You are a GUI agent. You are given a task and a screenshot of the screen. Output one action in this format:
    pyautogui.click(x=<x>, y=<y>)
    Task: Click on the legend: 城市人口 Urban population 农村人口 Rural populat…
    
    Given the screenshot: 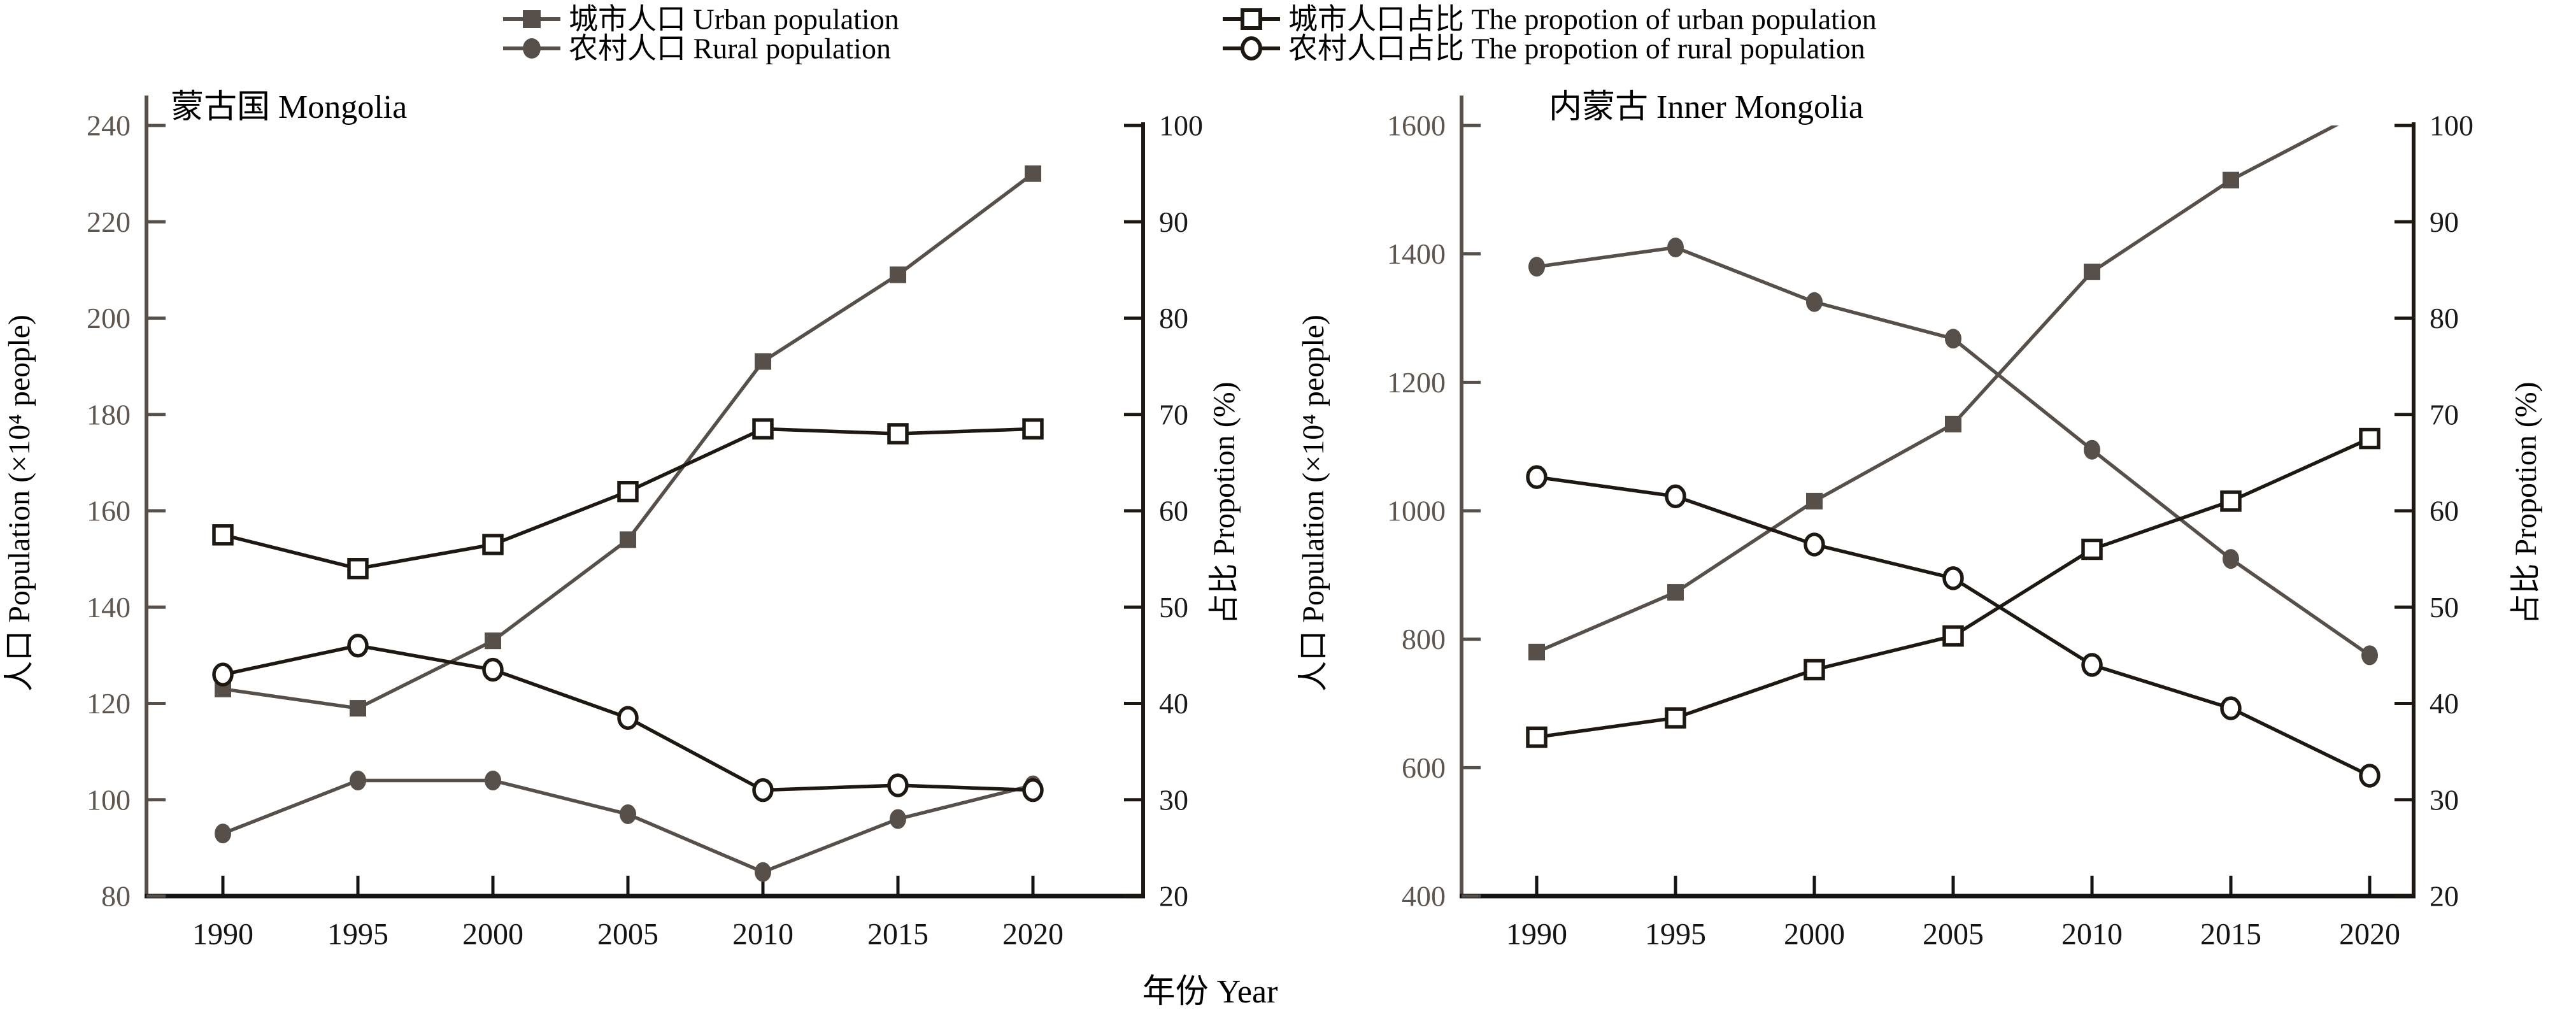 What is the action you would take?
    pyautogui.click(x=1190, y=34)
    